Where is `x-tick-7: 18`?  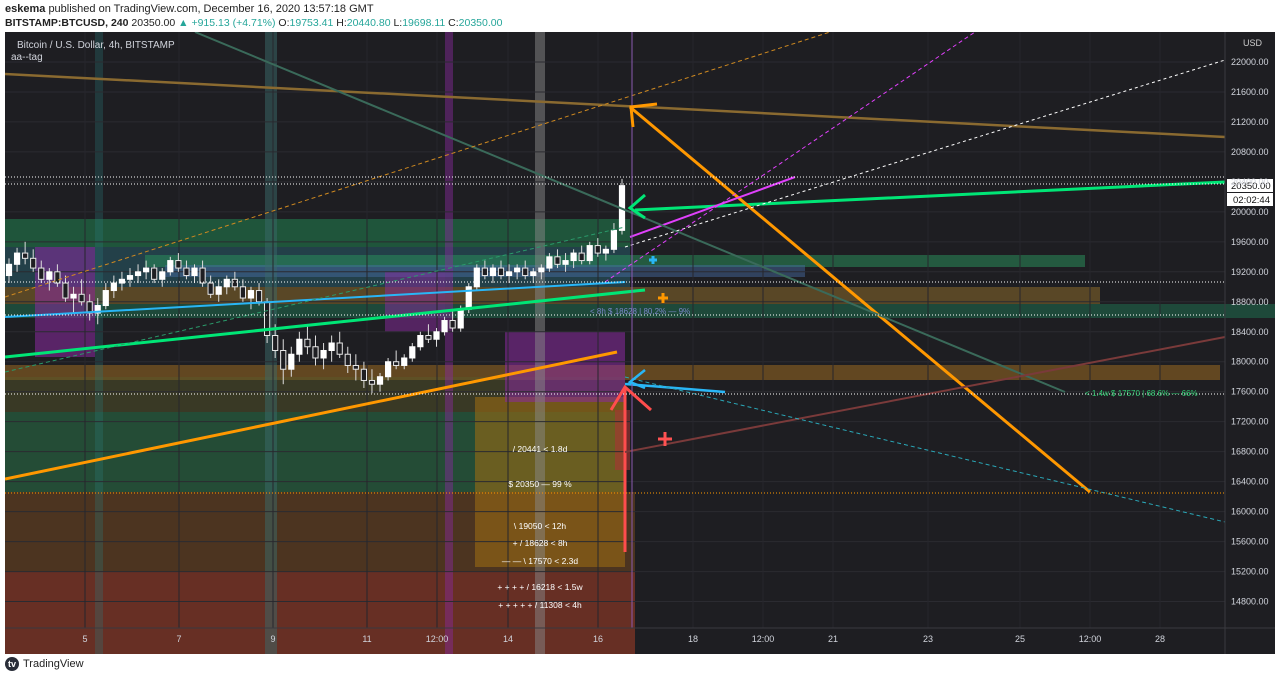 x-tick-7: 18 is located at coordinates (693, 639).